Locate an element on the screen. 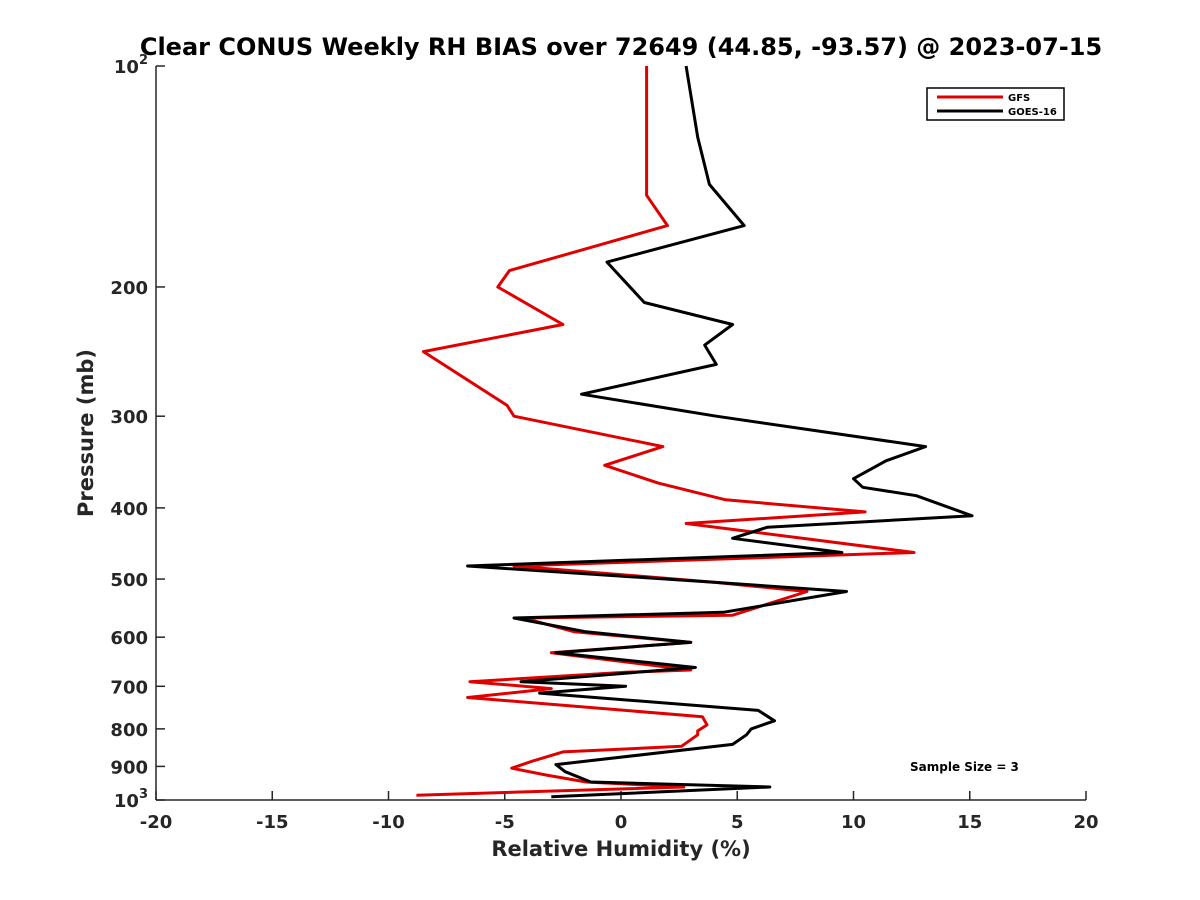 This screenshot has width=1200, height=900. x-ticks: -20 -15 -10 -5 0 5 10 15 20 is located at coordinates (619, 812).